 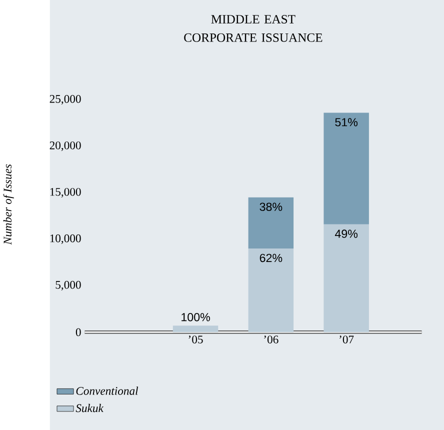 I want to click on annotation: 49%, so click(x=346, y=234).